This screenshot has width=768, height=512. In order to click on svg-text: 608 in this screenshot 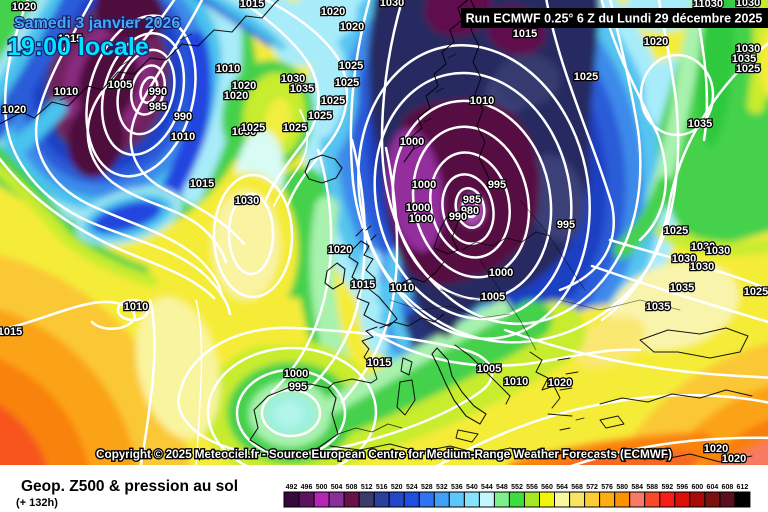, I will do `click(728, 487)`.